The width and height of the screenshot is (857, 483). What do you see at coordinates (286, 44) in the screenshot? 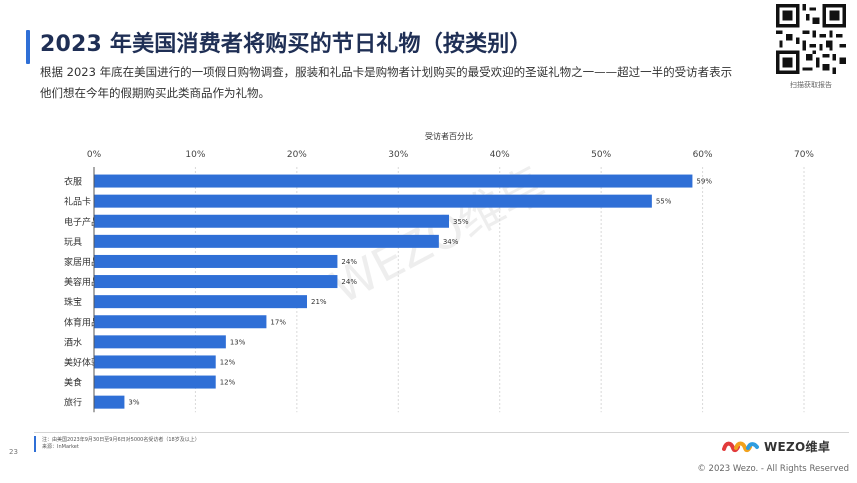
I see `page-title: 2023 年美国消费者将购买的节日礼物（按类别）` at bounding box center [286, 44].